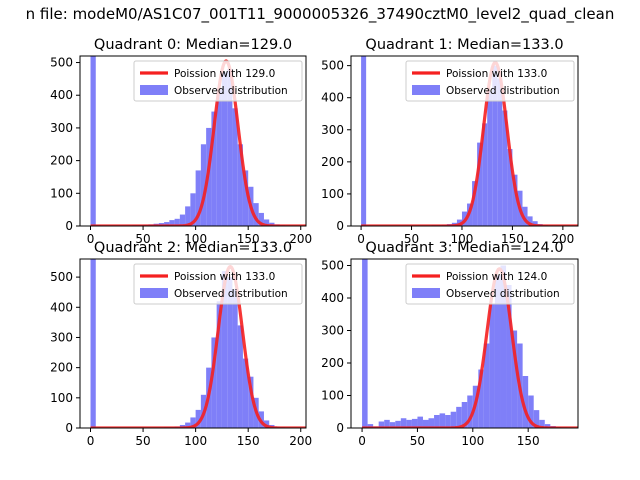  I want to click on legend: Poission with 129.0 Observed distribution, so click(218, 81).